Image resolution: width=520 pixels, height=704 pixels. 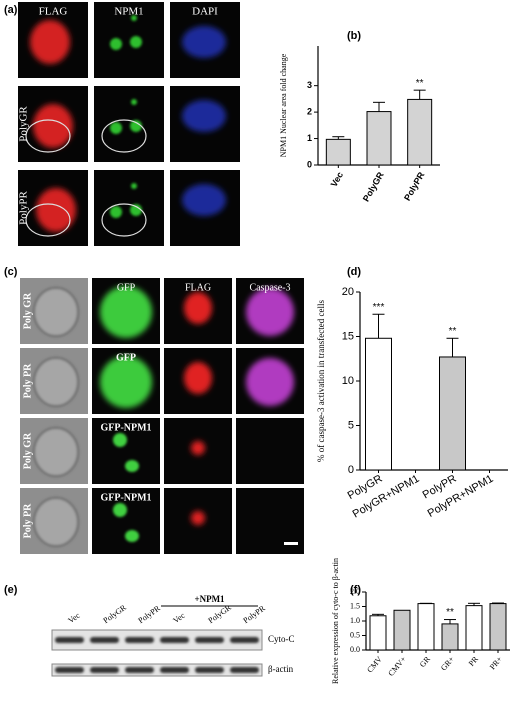 I want to click on band-label: β-actin, so click(x=281, y=669).